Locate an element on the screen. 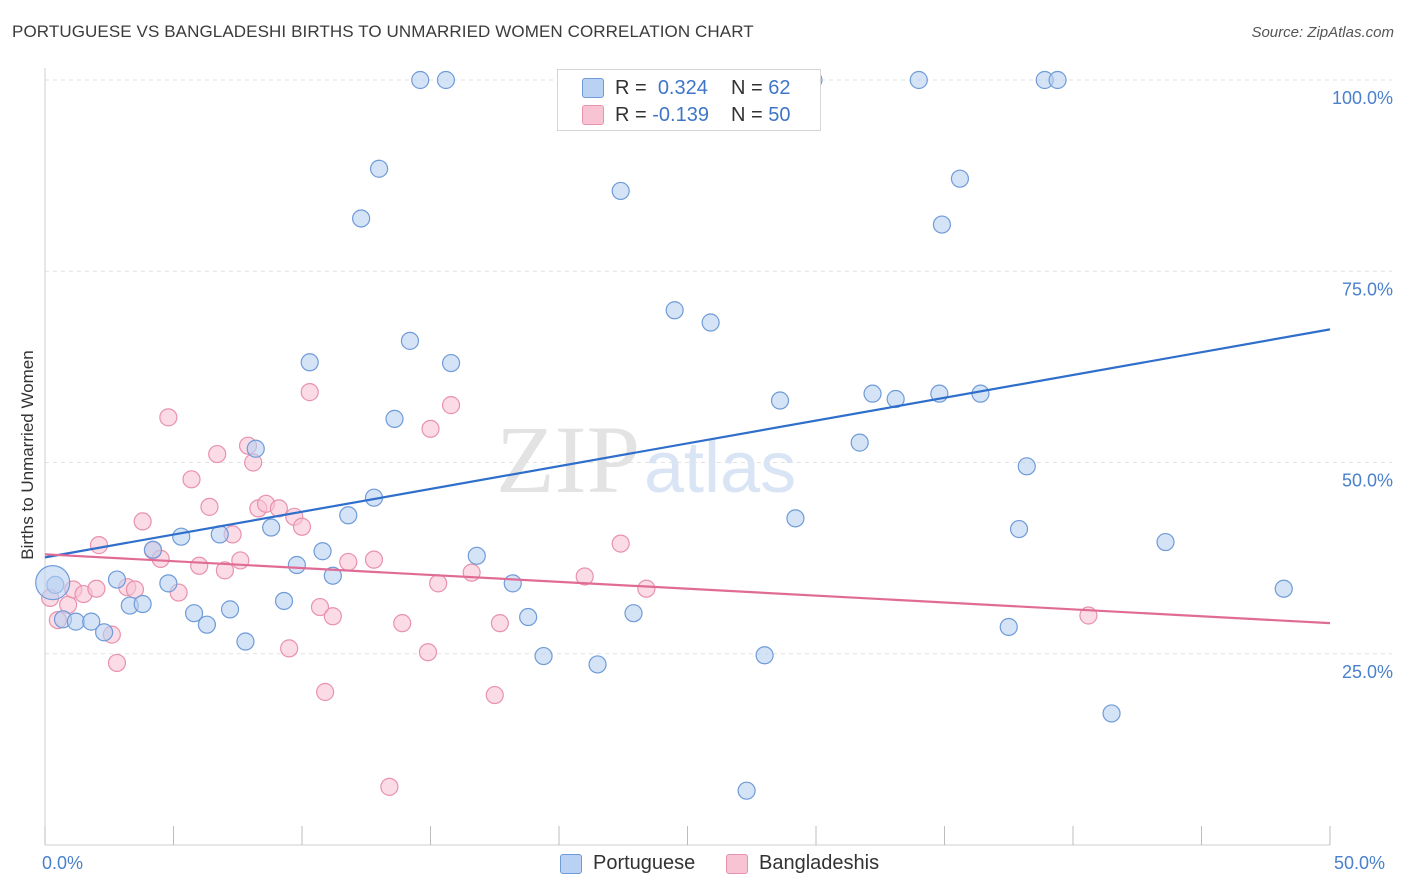 The width and height of the screenshot is (1406, 892). source-note: Source: ZipAtlas.com is located at coordinates (1322, 32).